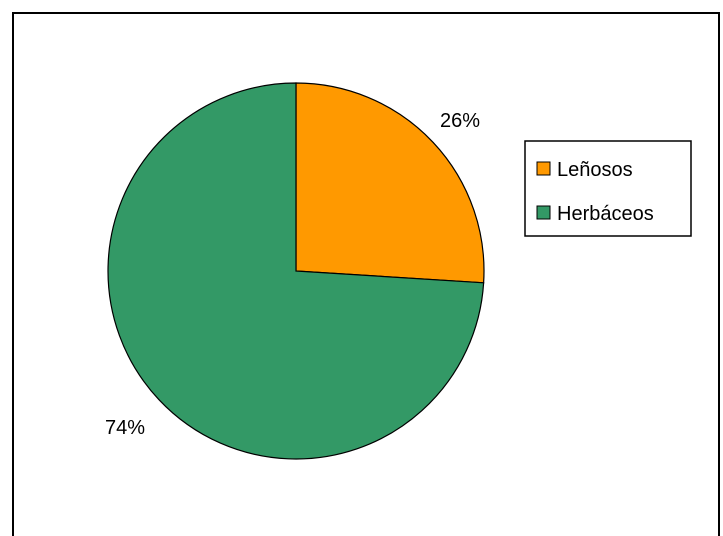 This screenshot has height=536, width=723. I want to click on slice-label-herbaceos: 74%, so click(125, 428).